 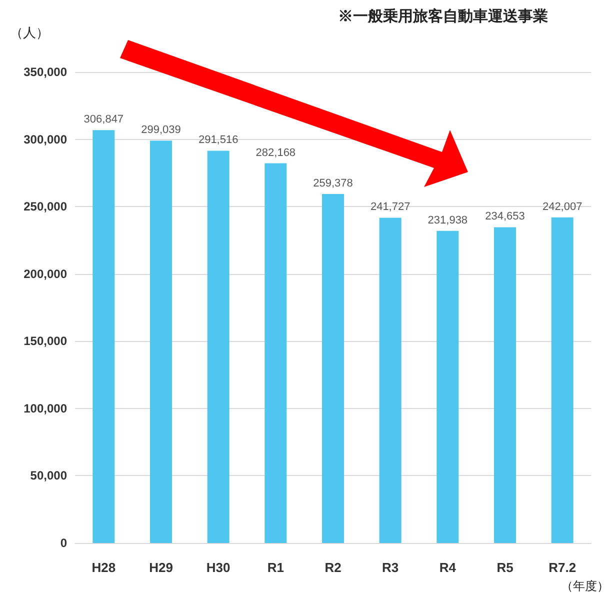 I want to click on x-tick-label: R4, so click(x=448, y=567).